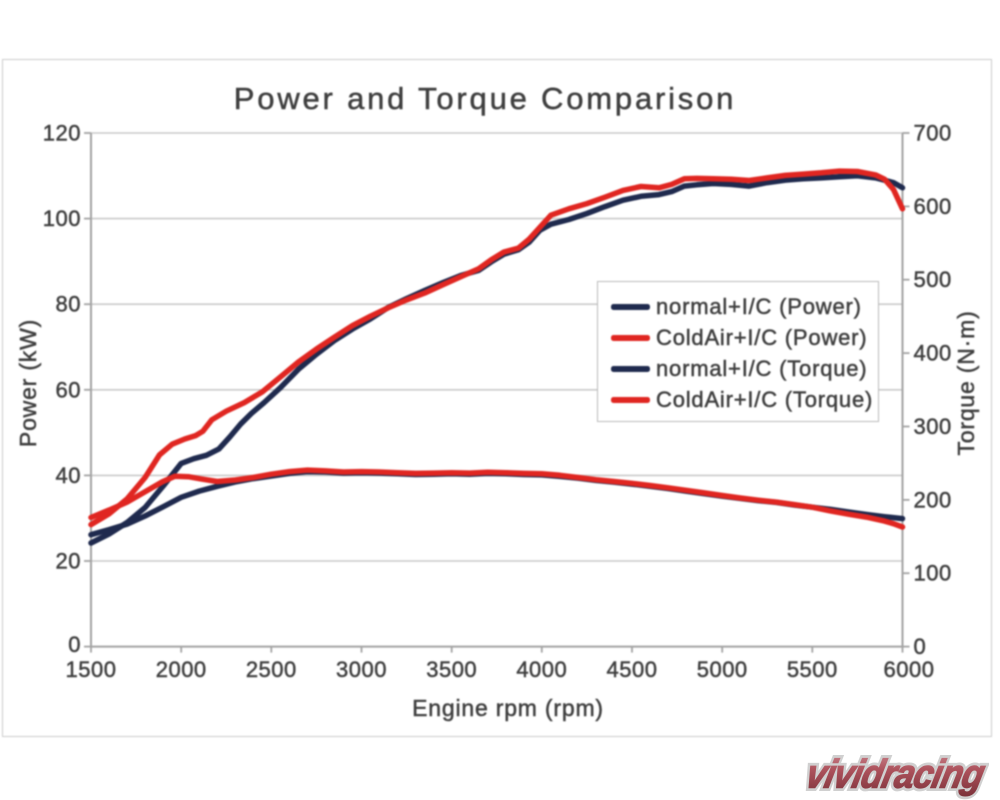 The height and width of the screenshot is (800, 1000). Describe the element at coordinates (895, 774) in the screenshot. I see `svg-text: vividracing` at that location.